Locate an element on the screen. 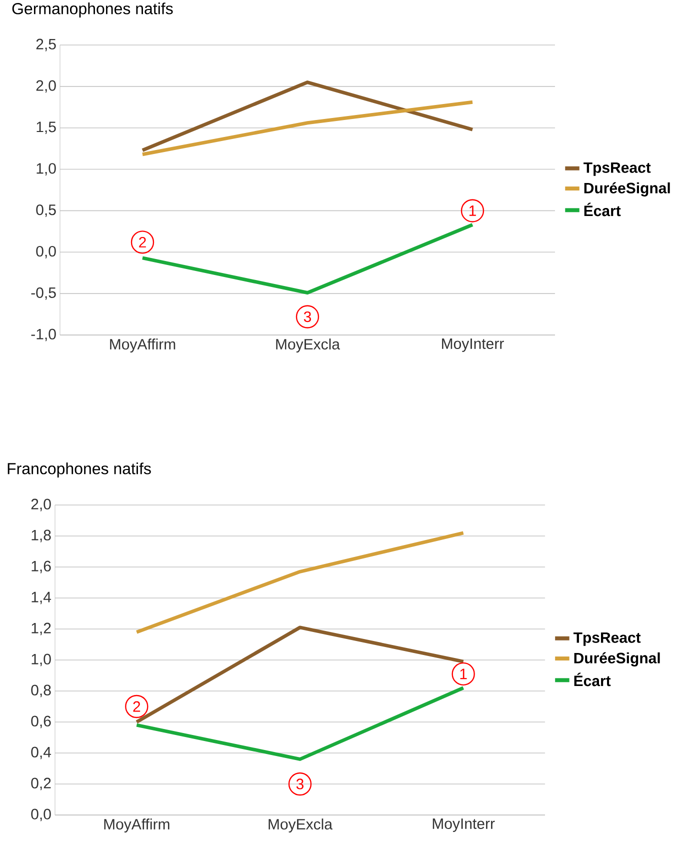 This screenshot has height=847, width=685. y-tick-label: 0,4 is located at coordinates (41, 753).